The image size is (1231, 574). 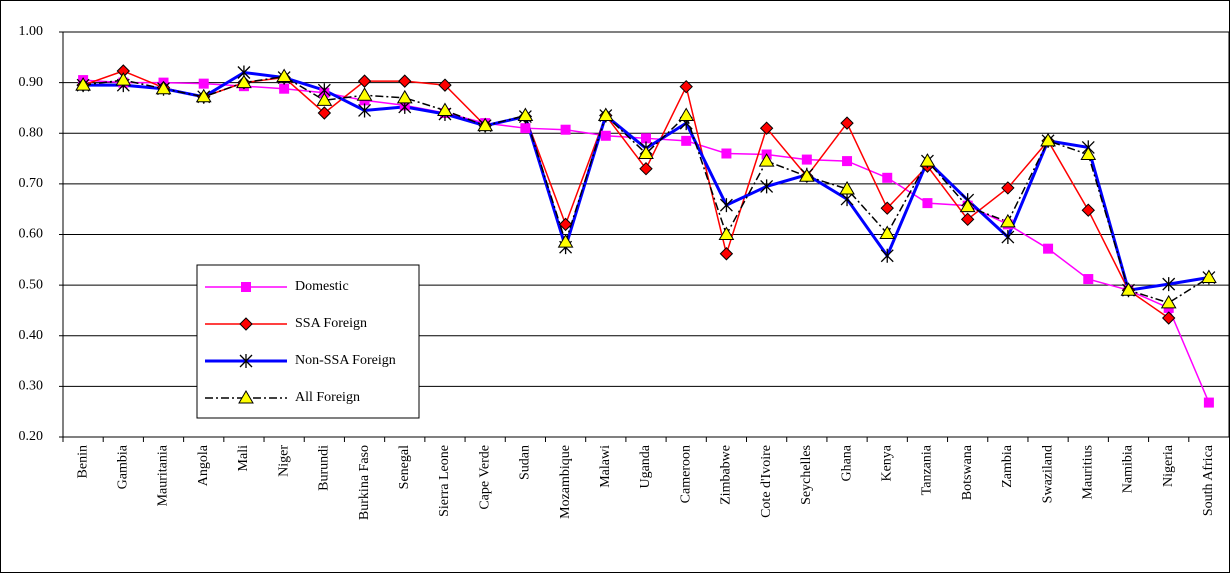 I want to click on x-tick-label: Burkina Faso, so click(x=364, y=482).